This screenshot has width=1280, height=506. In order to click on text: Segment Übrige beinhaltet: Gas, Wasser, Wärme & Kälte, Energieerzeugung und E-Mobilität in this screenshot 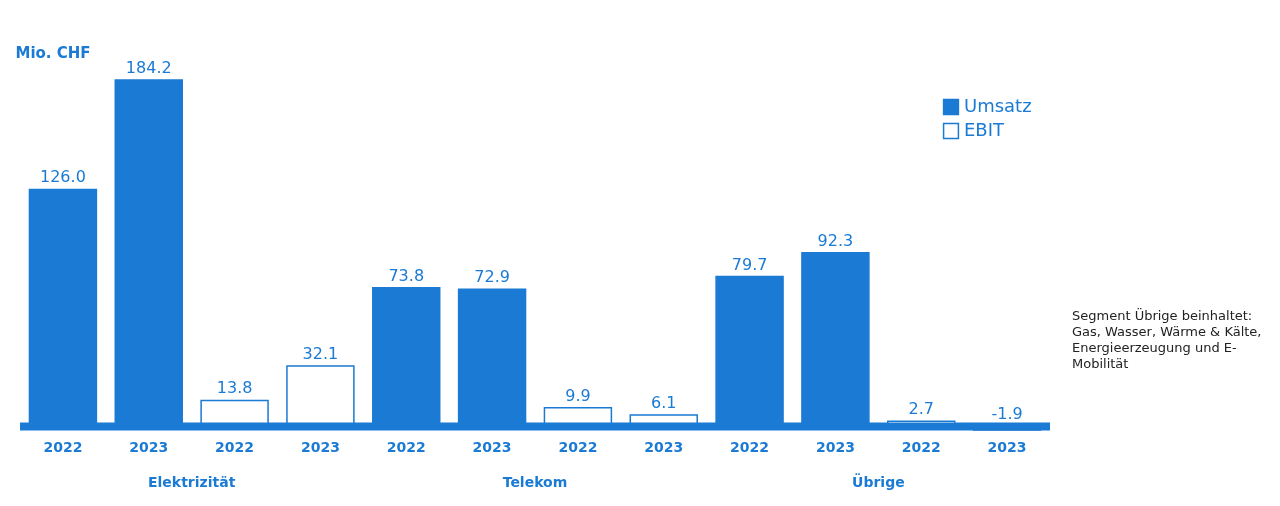, I will do `click(1167, 340)`.